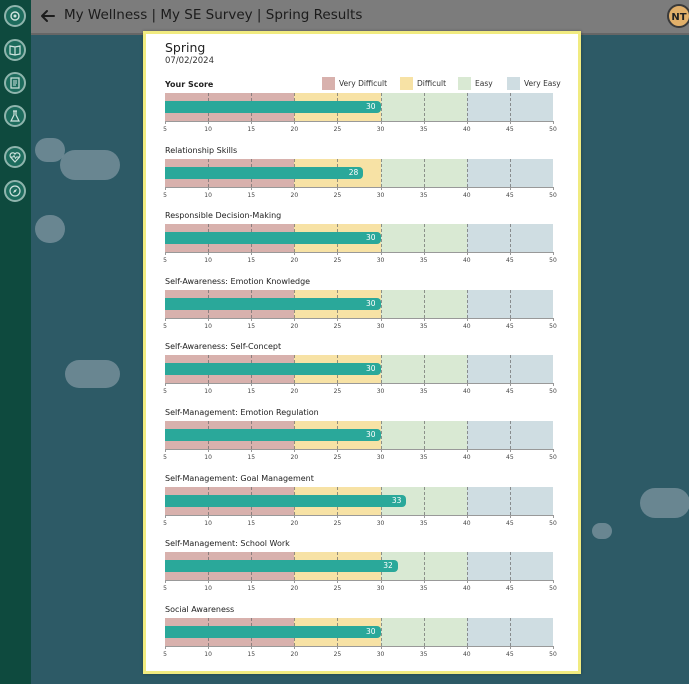 This screenshot has width=689, height=684. I want to click on logo-icon, so click(15, 16).